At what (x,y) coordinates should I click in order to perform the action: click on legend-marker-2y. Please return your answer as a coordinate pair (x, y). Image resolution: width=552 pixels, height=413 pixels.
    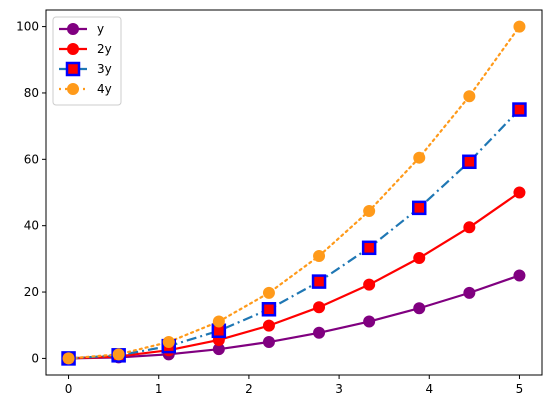
    Looking at the image, I should click on (73, 49).